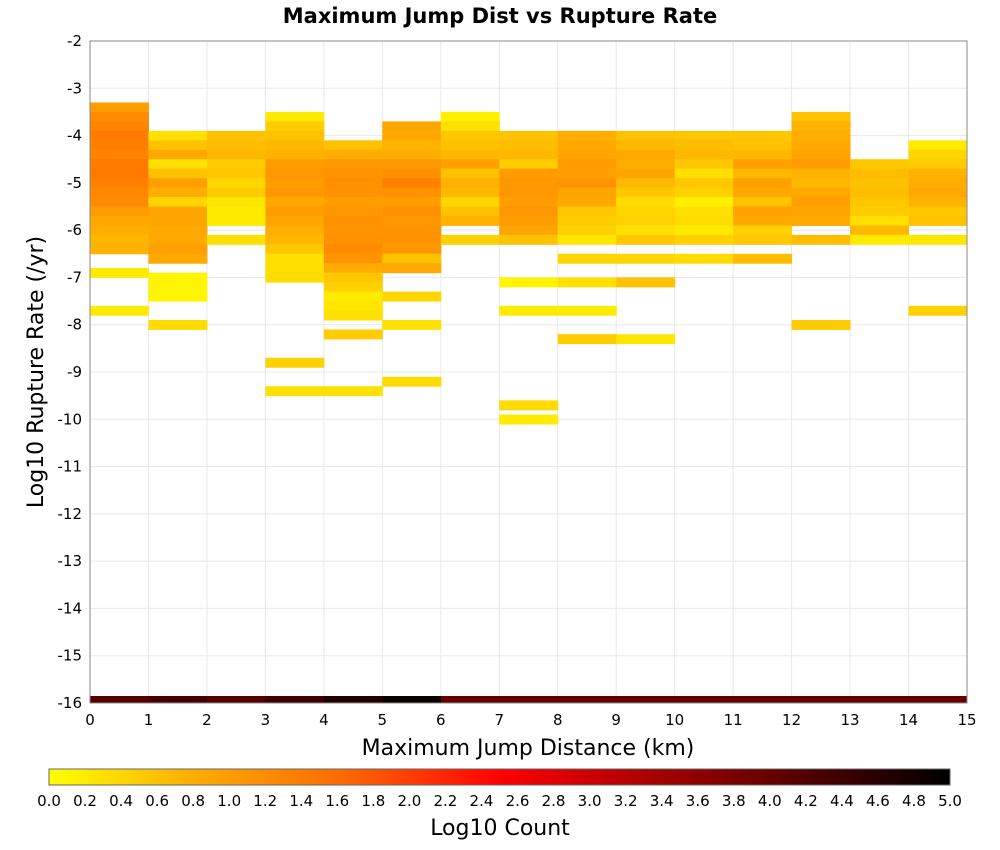 This screenshot has height=850, width=1000. What do you see at coordinates (850, 720) in the screenshot?
I see `x-tick-label: 13` at bounding box center [850, 720].